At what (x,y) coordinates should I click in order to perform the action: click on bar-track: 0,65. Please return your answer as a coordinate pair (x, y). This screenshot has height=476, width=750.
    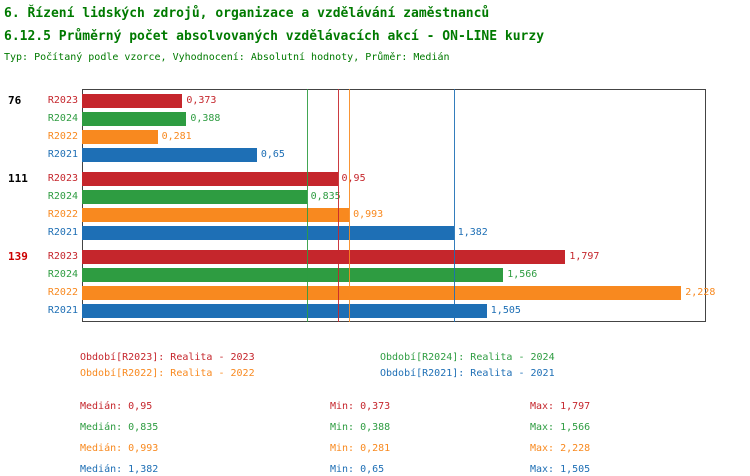
    Looking at the image, I should click on (394, 155).